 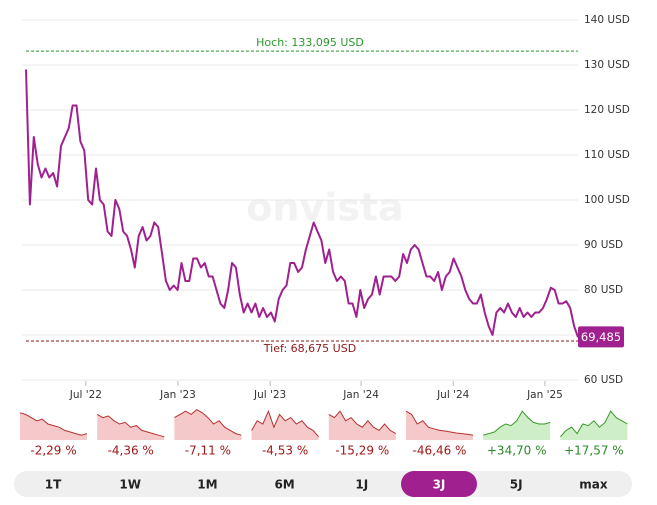 I want to click on performance-label: -7,11 %, so click(x=208, y=451).